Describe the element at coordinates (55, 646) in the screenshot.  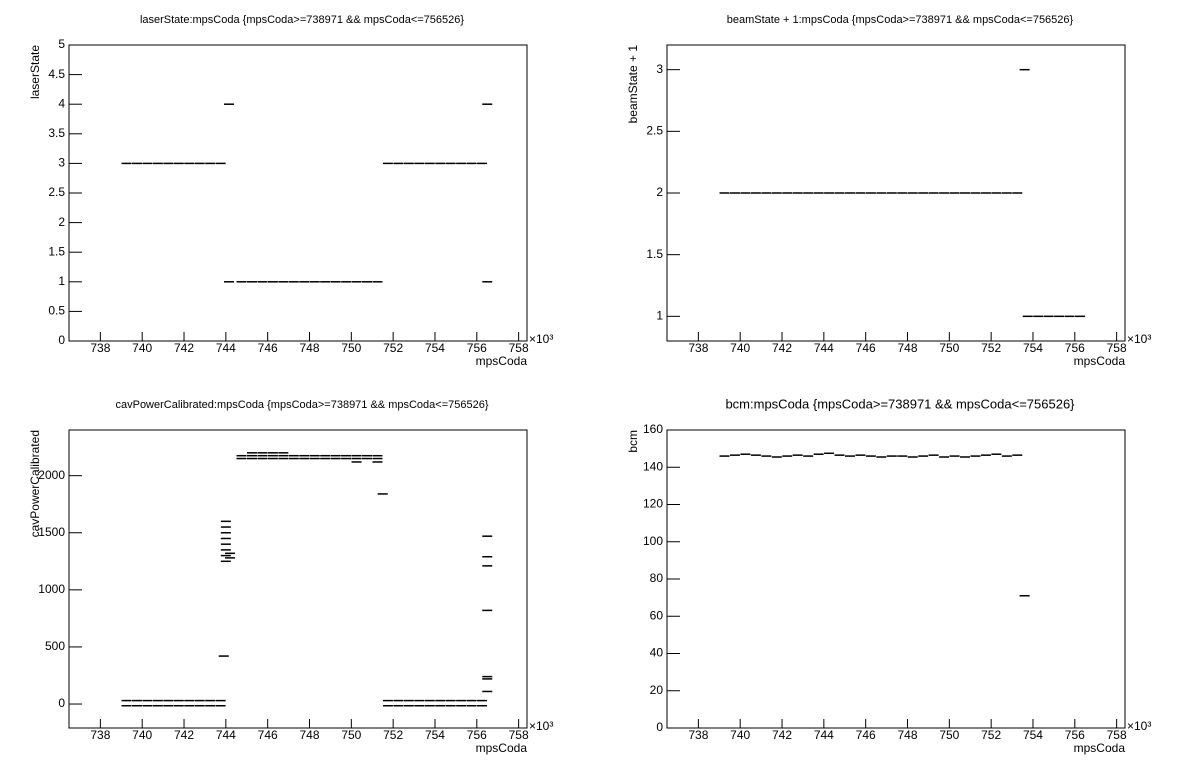
I see `y-tick-label: 500` at that location.